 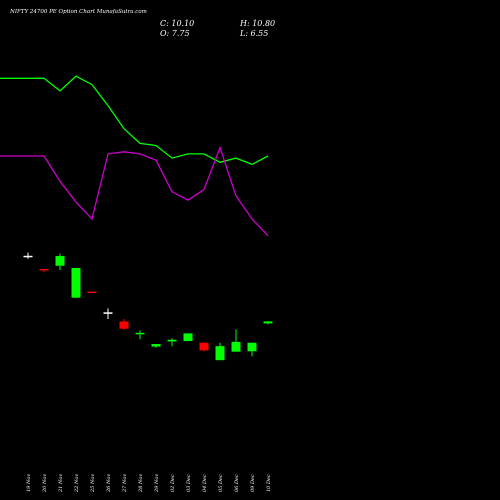 What do you see at coordinates (258, 23) in the screenshot?
I see `high-value: H: 10.80` at bounding box center [258, 23].